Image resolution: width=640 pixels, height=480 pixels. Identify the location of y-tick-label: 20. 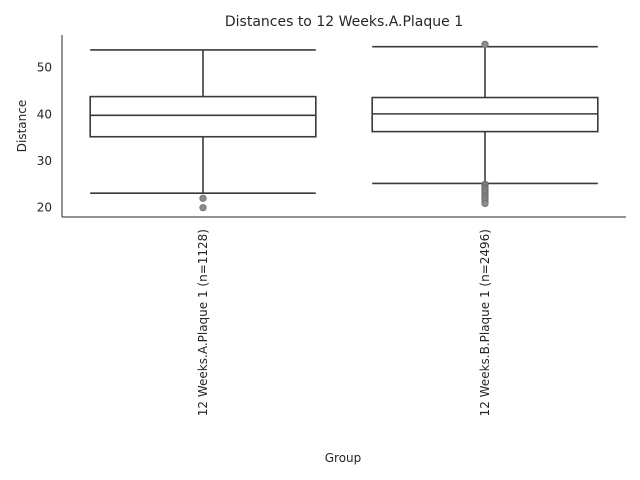
(44, 208).